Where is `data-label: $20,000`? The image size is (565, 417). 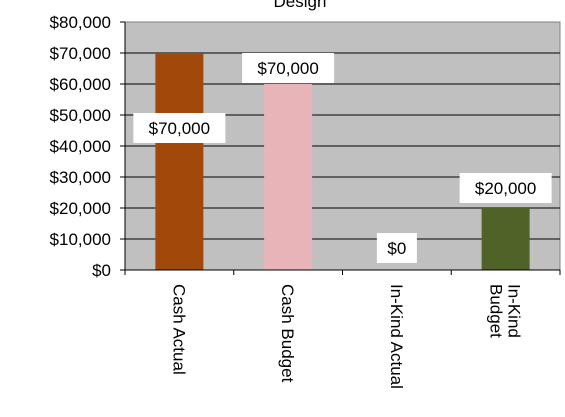
data-label: $20,000 is located at coordinates (505, 188).